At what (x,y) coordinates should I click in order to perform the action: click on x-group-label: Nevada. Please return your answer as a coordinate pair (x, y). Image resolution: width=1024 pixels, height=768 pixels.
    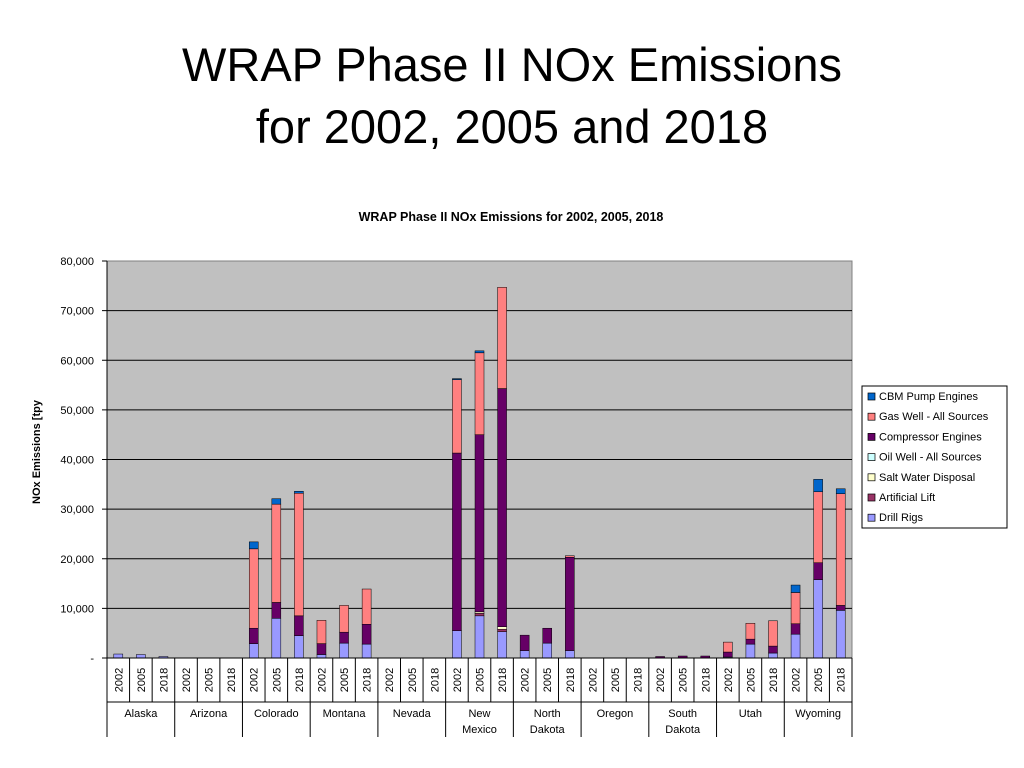
    Looking at the image, I should click on (412, 714).